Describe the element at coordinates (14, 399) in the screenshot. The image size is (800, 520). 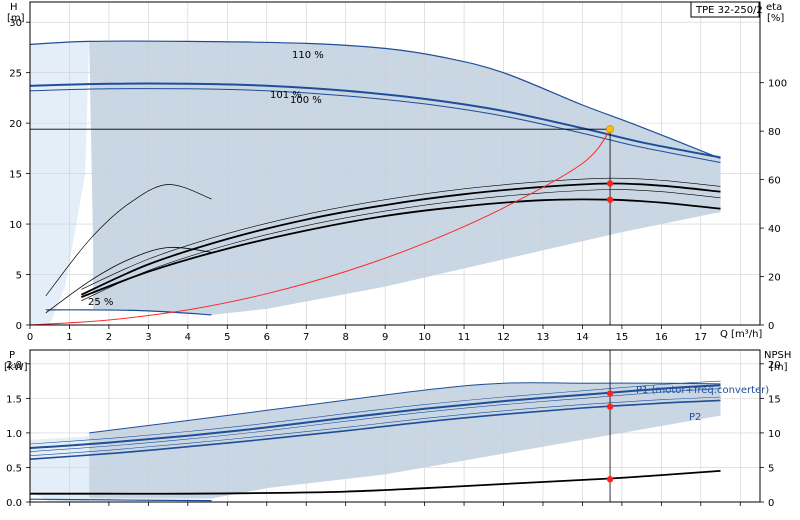
I see `bottom-y-tick-label: 1.5` at that location.